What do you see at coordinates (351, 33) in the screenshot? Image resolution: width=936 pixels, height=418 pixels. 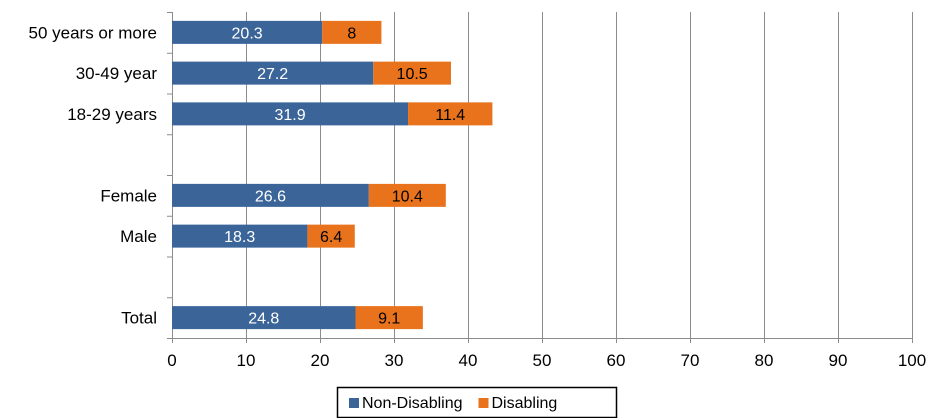 I see `bar-value-label-1-0: 8` at bounding box center [351, 33].